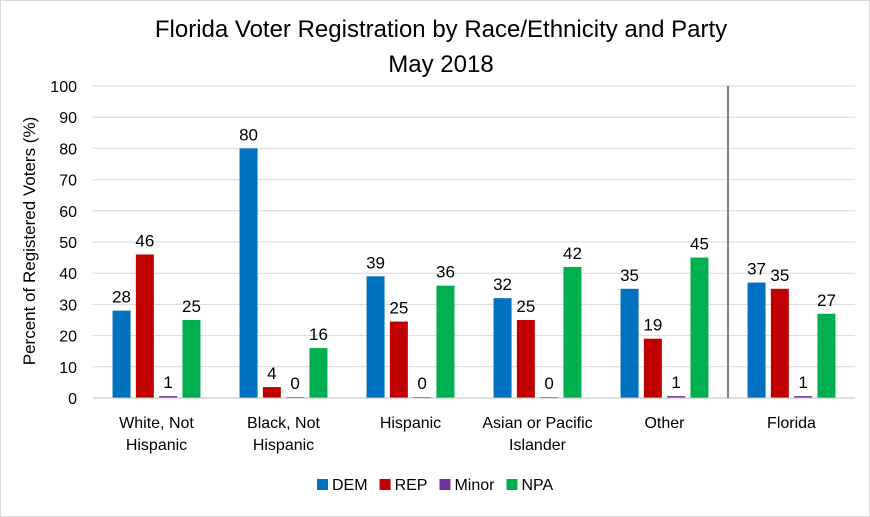  What do you see at coordinates (537, 423) in the screenshot?
I see `x-tick-label: Asian or Pacific` at bounding box center [537, 423].